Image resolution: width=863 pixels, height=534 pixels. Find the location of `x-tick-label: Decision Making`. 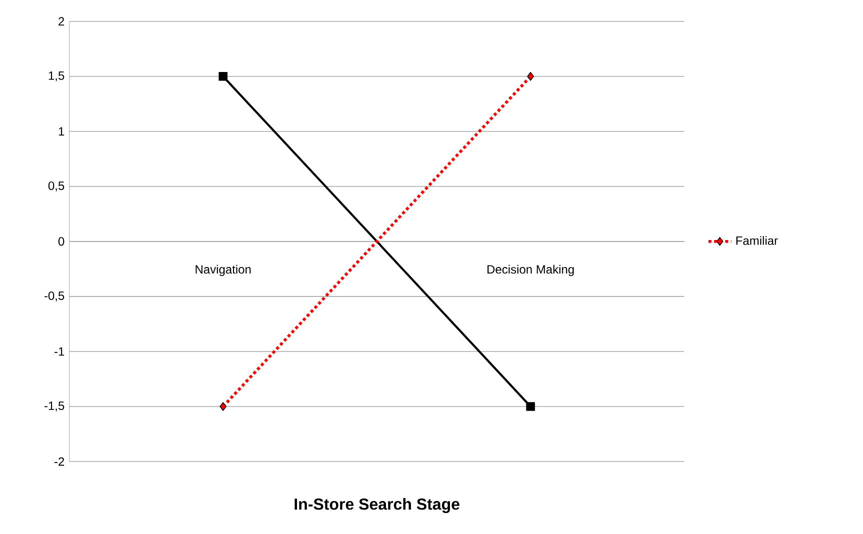

x-tick-label: Decision Making is located at coordinates (530, 270).